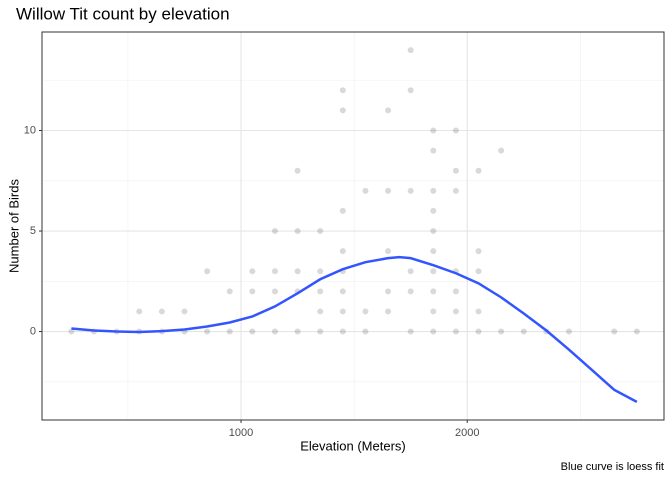 The height and width of the screenshot is (480, 672). Describe the element at coordinates (352, 445) in the screenshot. I see `x-axis-title: Elevation (Meters)` at that location.